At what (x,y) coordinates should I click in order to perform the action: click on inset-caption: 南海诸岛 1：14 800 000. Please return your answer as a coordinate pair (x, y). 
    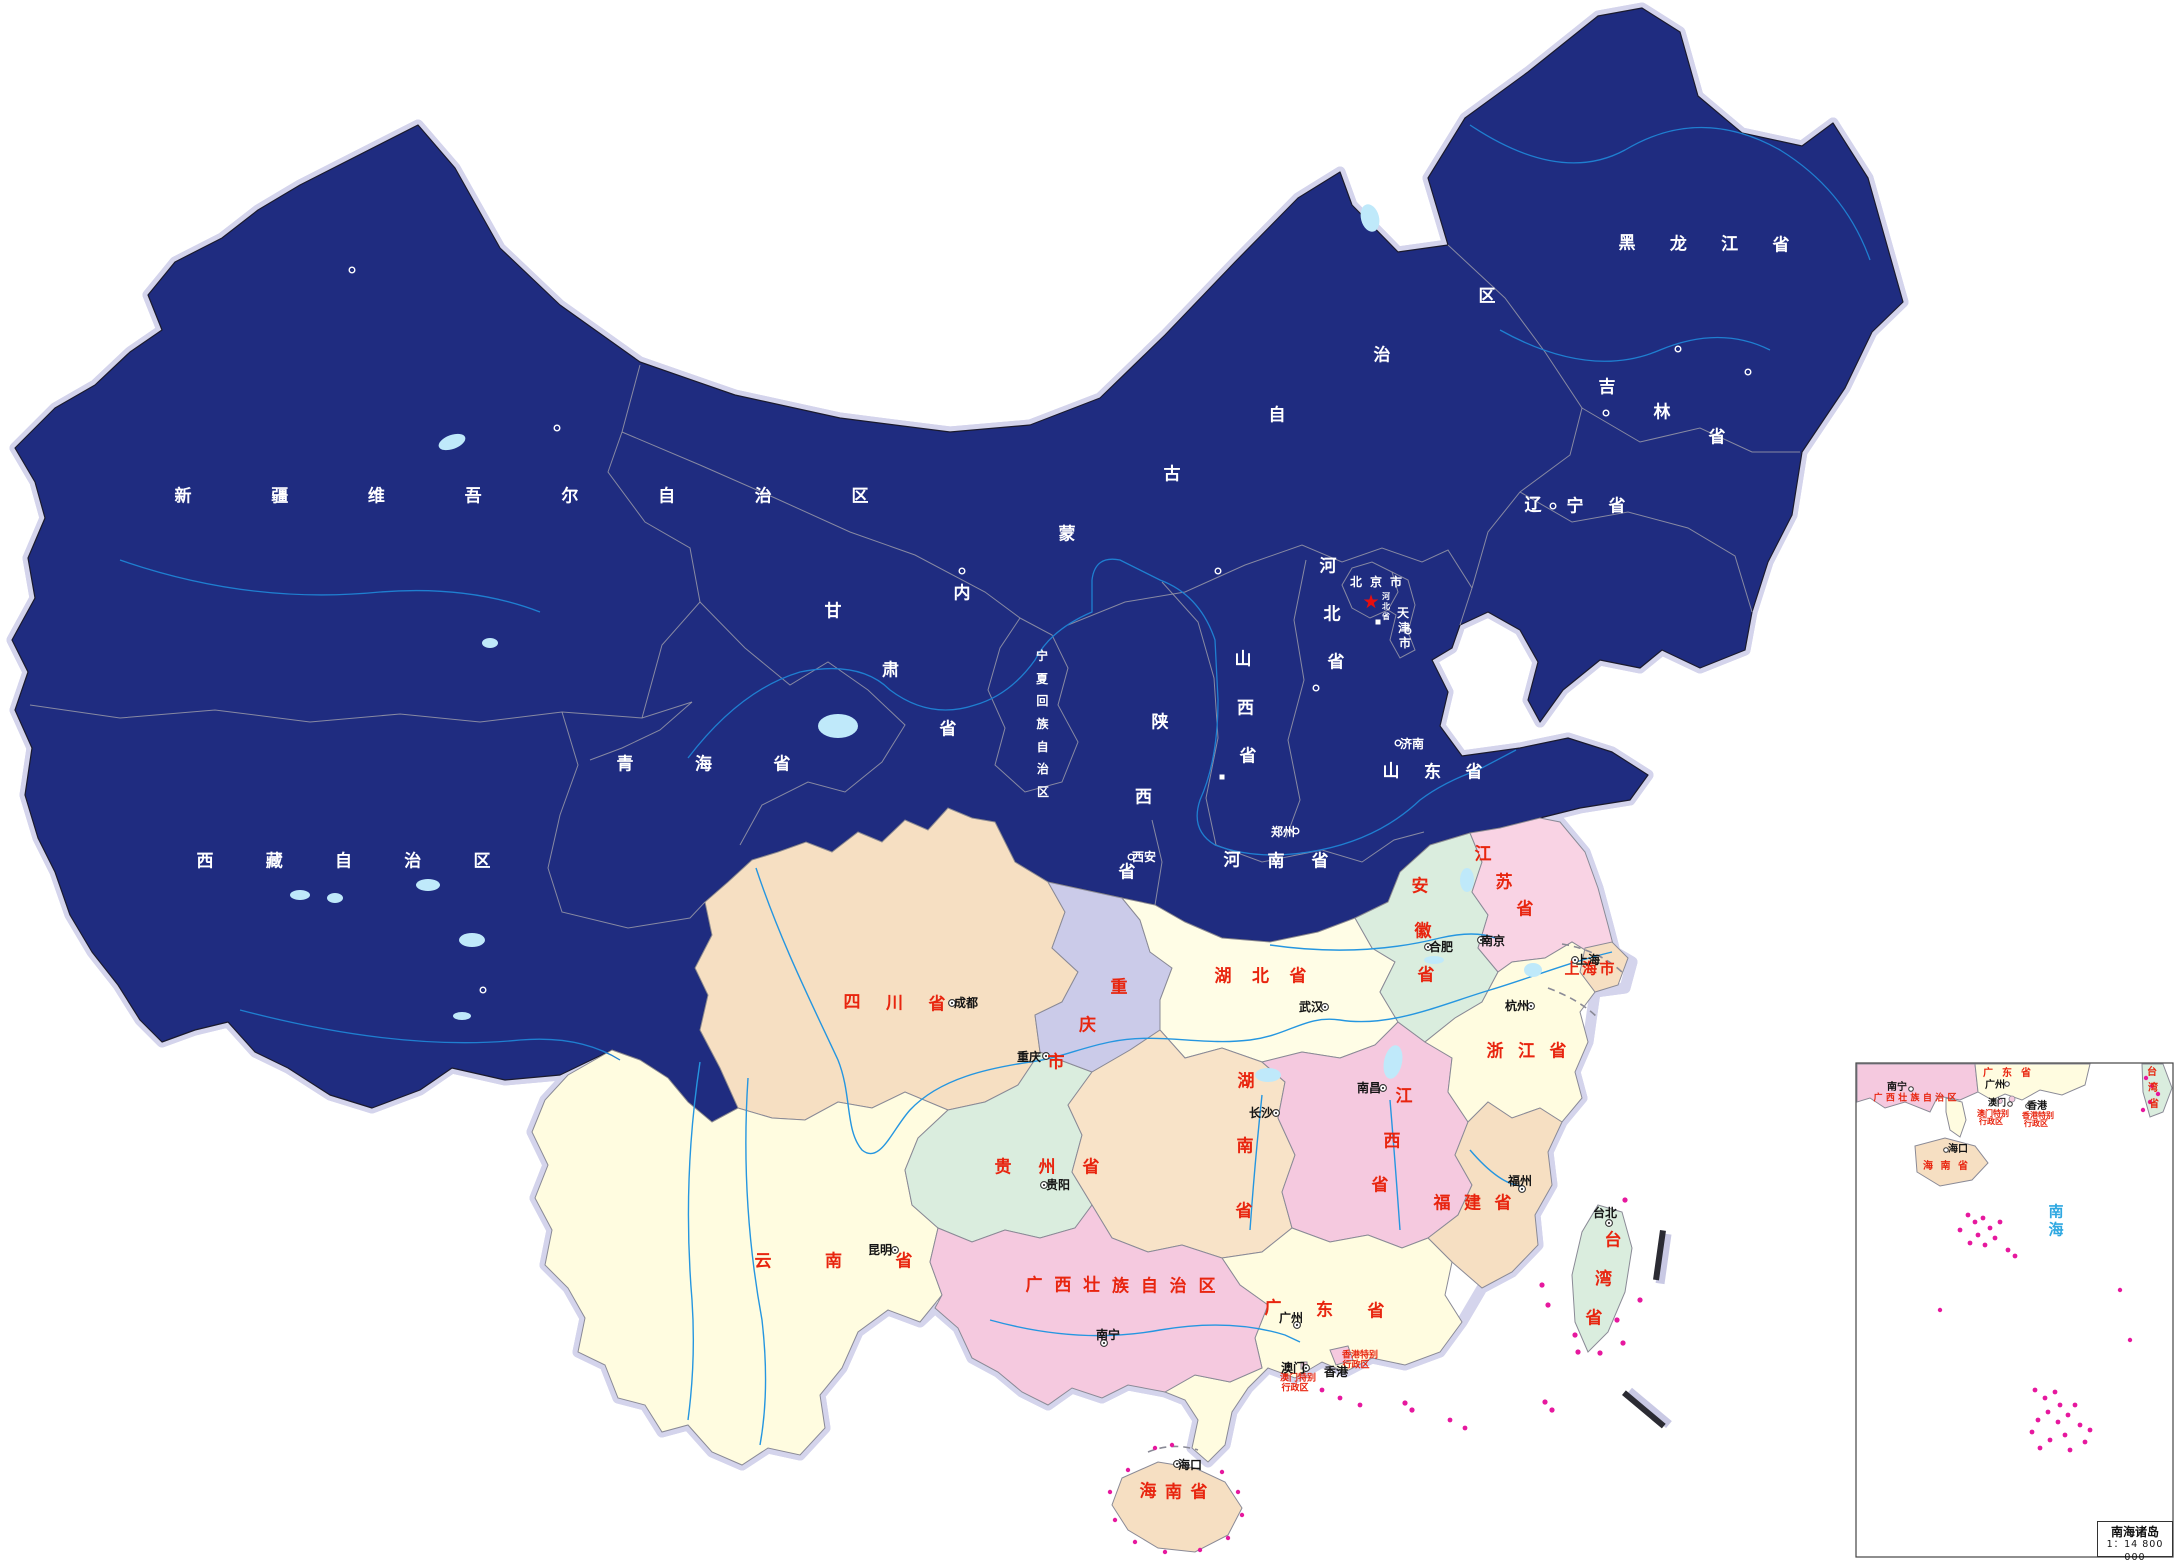
    Looking at the image, I should click on (2135, 1540).